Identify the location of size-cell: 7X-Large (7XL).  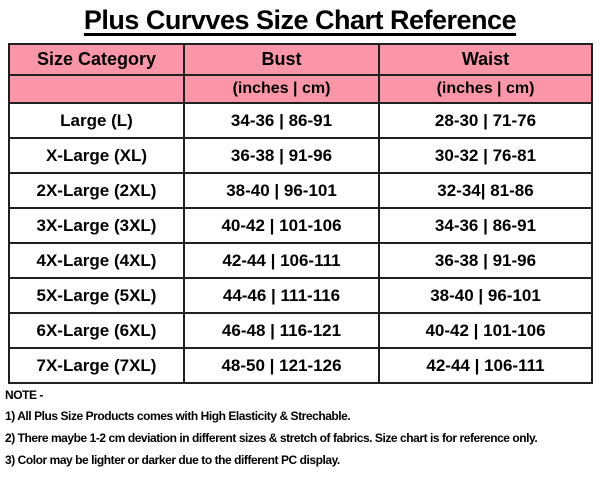
(96, 365).